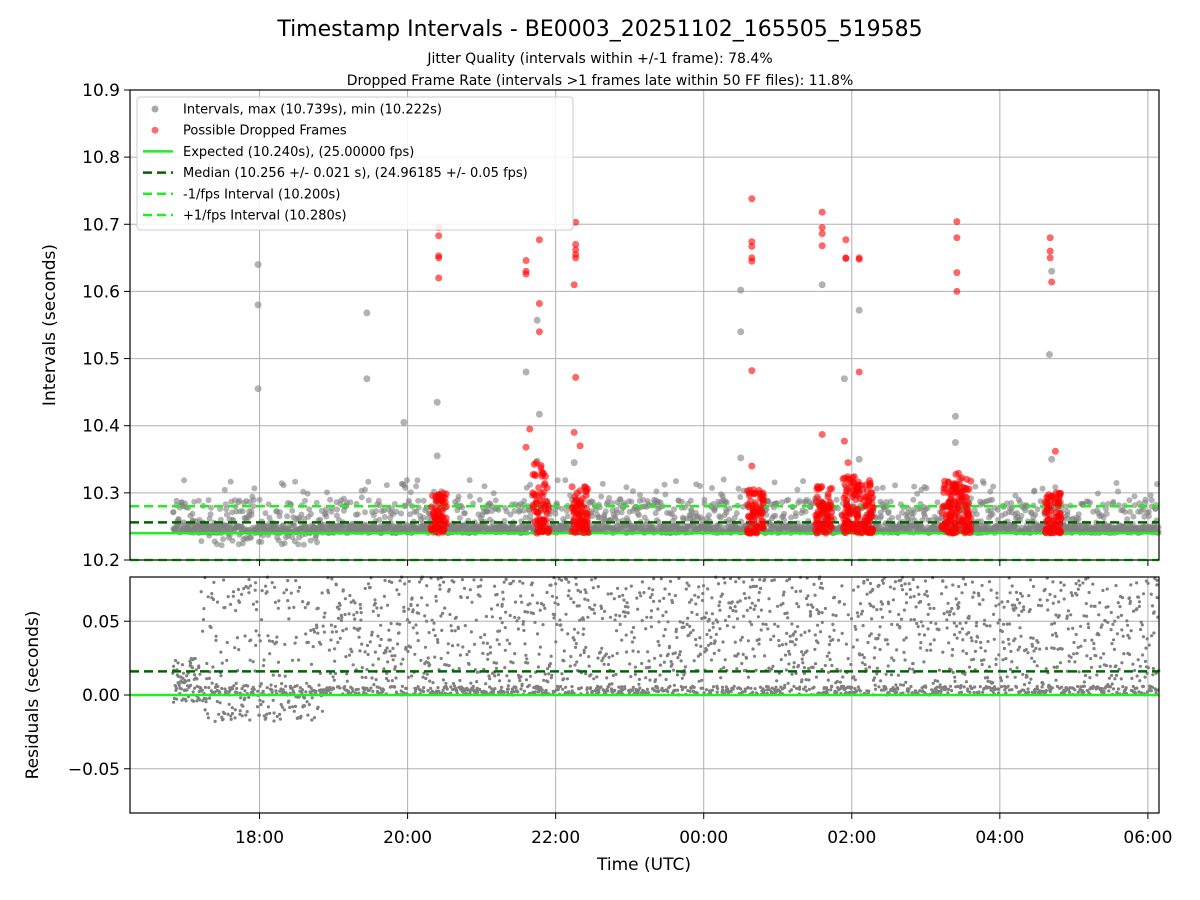 This screenshot has height=900, width=1200. I want to click on legend-label: Possible Dropped Frames, so click(265, 131).